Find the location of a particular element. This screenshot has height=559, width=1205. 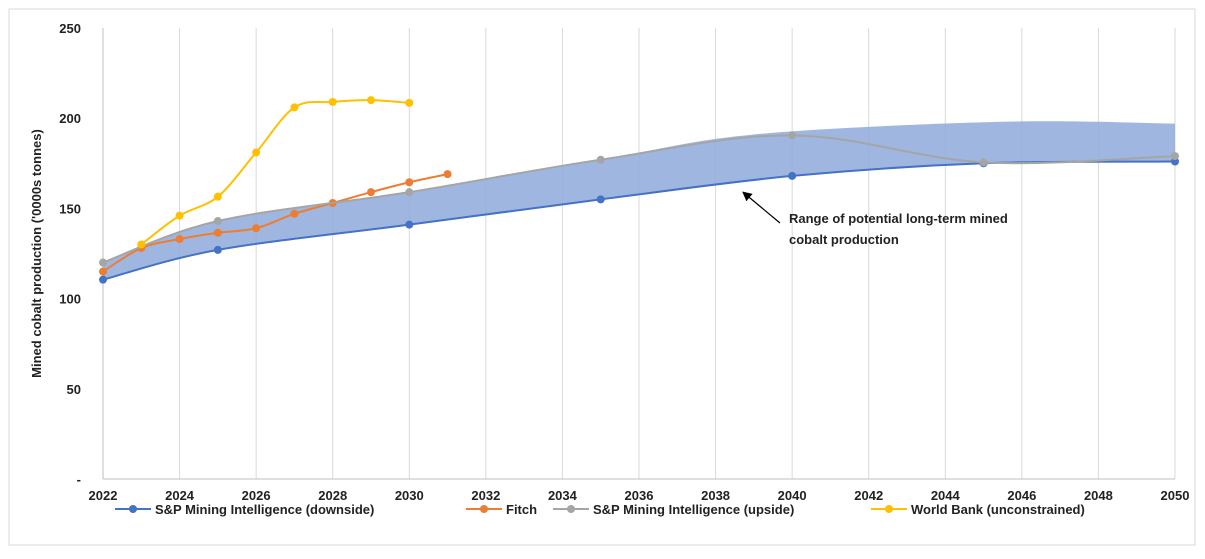

y-tick-label: 200 is located at coordinates (70, 118).